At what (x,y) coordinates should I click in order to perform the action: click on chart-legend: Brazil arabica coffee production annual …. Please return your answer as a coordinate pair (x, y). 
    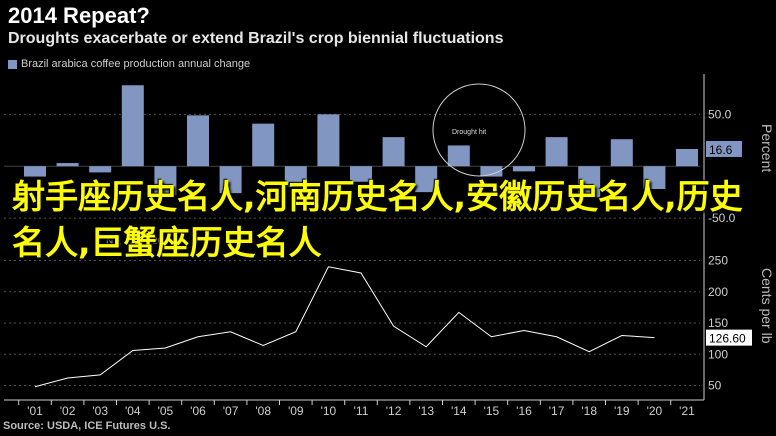
    Looking at the image, I should click on (129, 64).